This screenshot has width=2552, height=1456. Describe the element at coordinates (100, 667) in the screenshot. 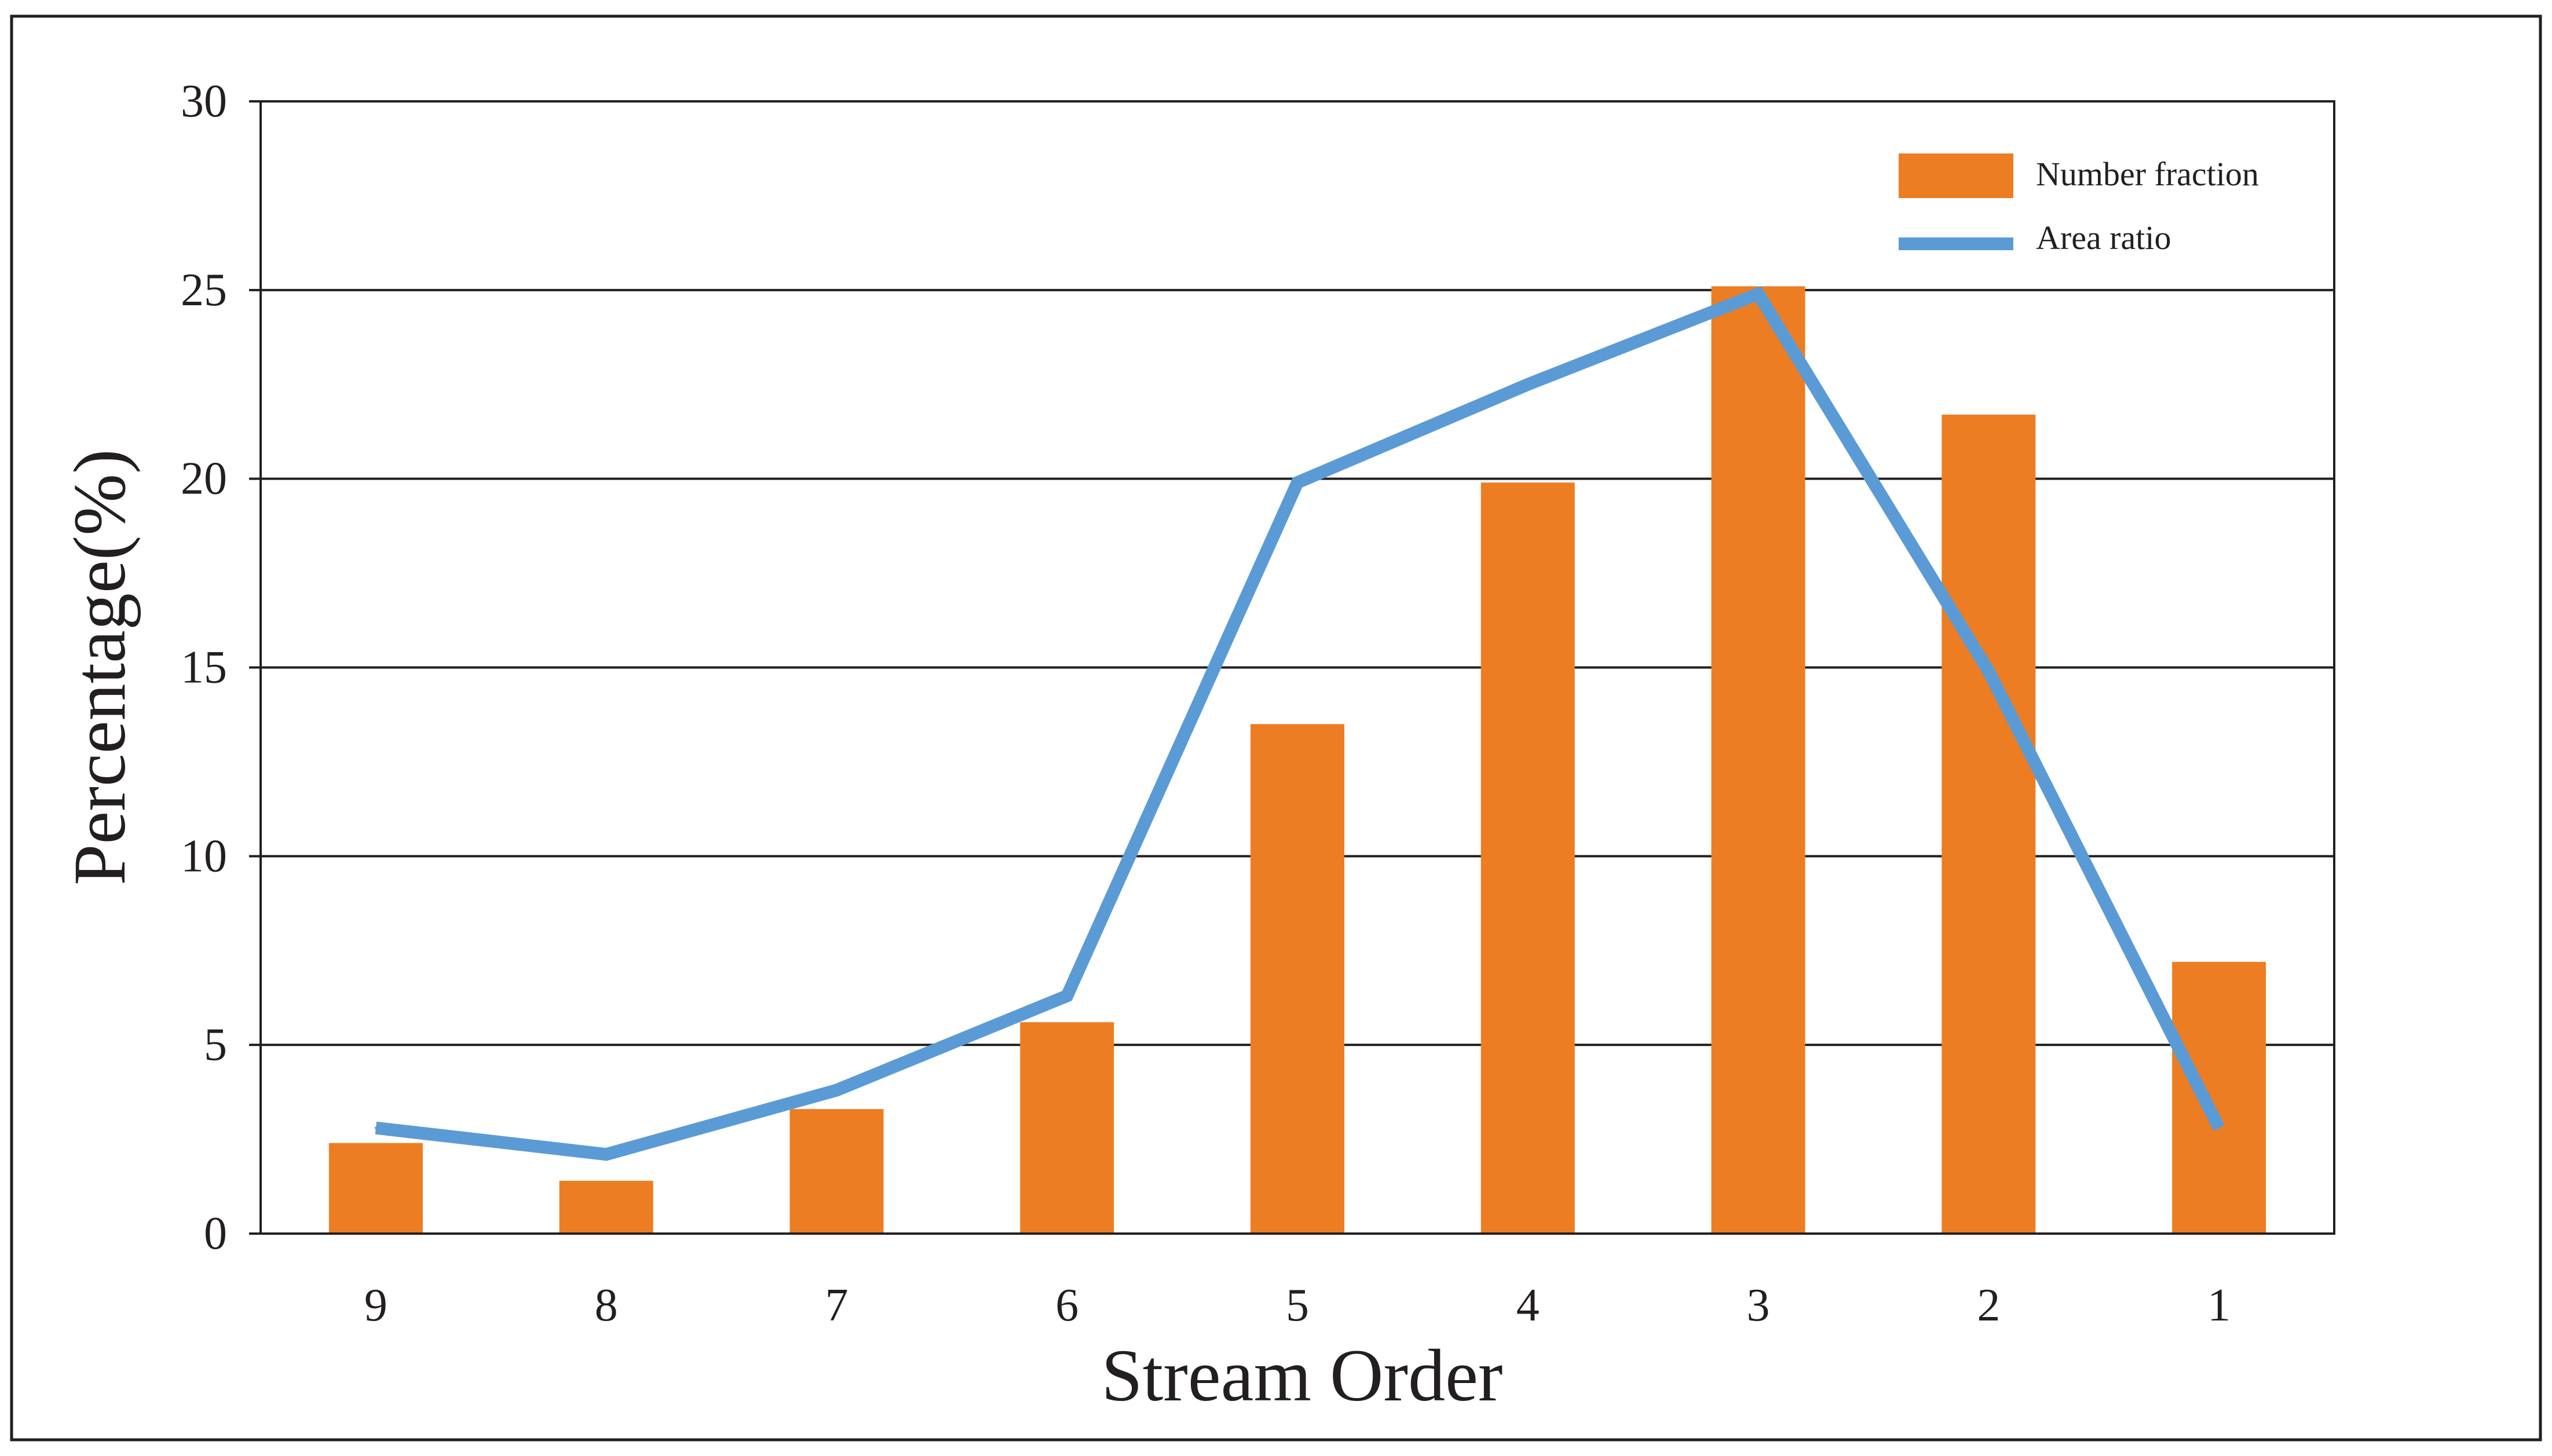

I see `y-axis-label: Percentage(%)` at that location.